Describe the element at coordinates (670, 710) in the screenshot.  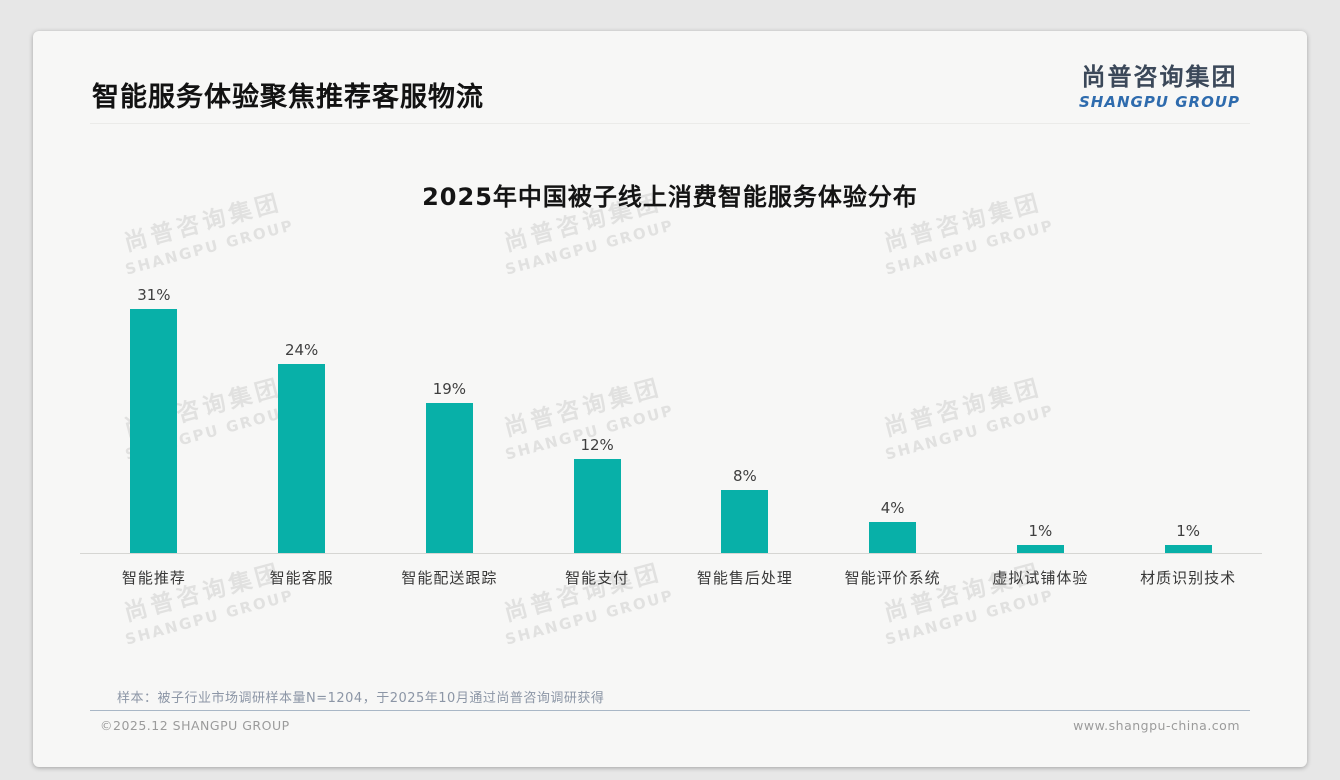
I see `footer-divider` at that location.